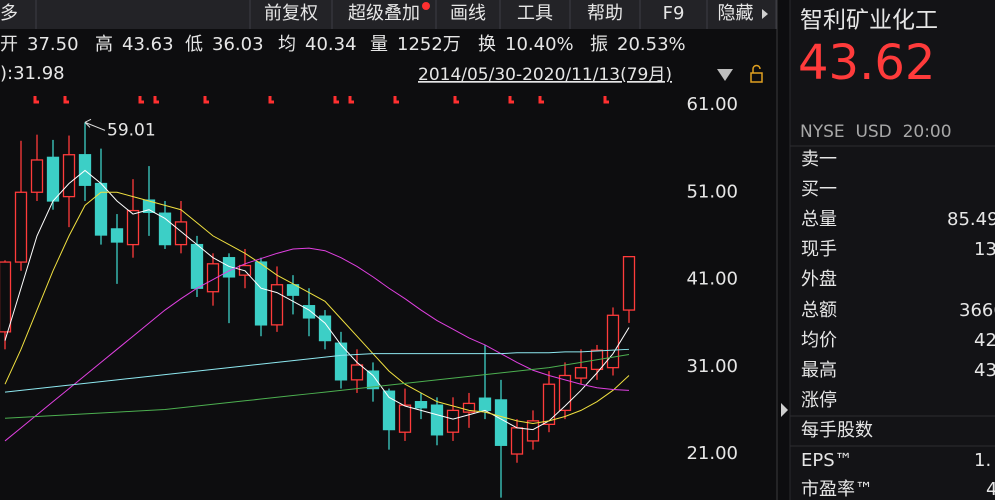  What do you see at coordinates (756, 77) in the screenshot?
I see `lock-icon` at bounding box center [756, 77].